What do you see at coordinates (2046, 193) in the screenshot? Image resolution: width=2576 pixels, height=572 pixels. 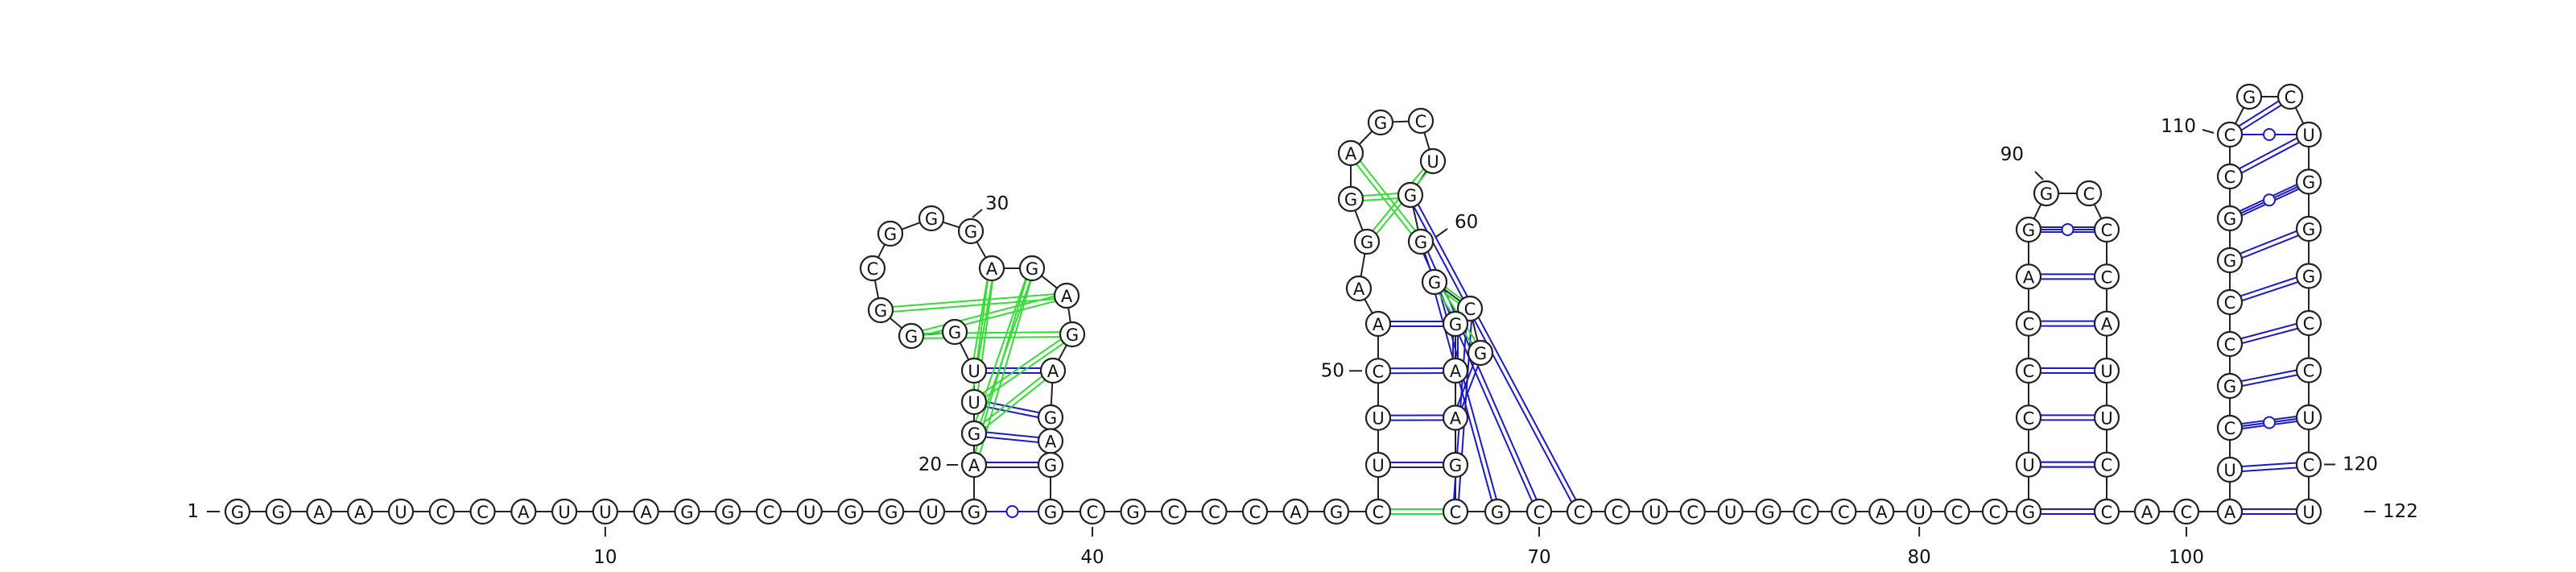 I see `nucleotide-90: G` at bounding box center [2046, 193].